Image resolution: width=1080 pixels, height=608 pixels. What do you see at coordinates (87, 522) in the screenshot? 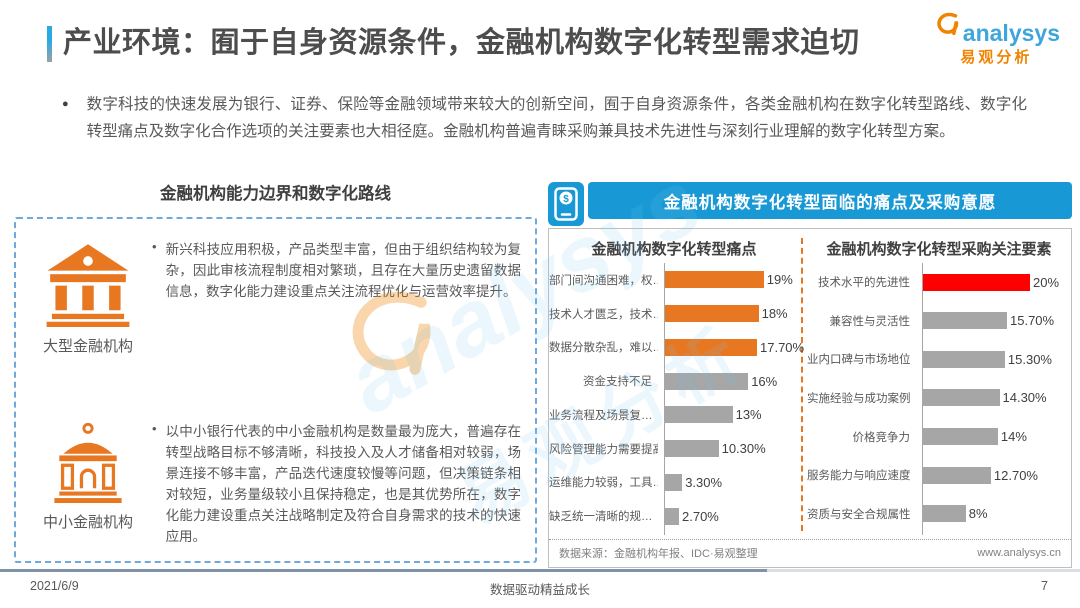
I see `sme-institution-label: 中小金融机构` at bounding box center [87, 522].